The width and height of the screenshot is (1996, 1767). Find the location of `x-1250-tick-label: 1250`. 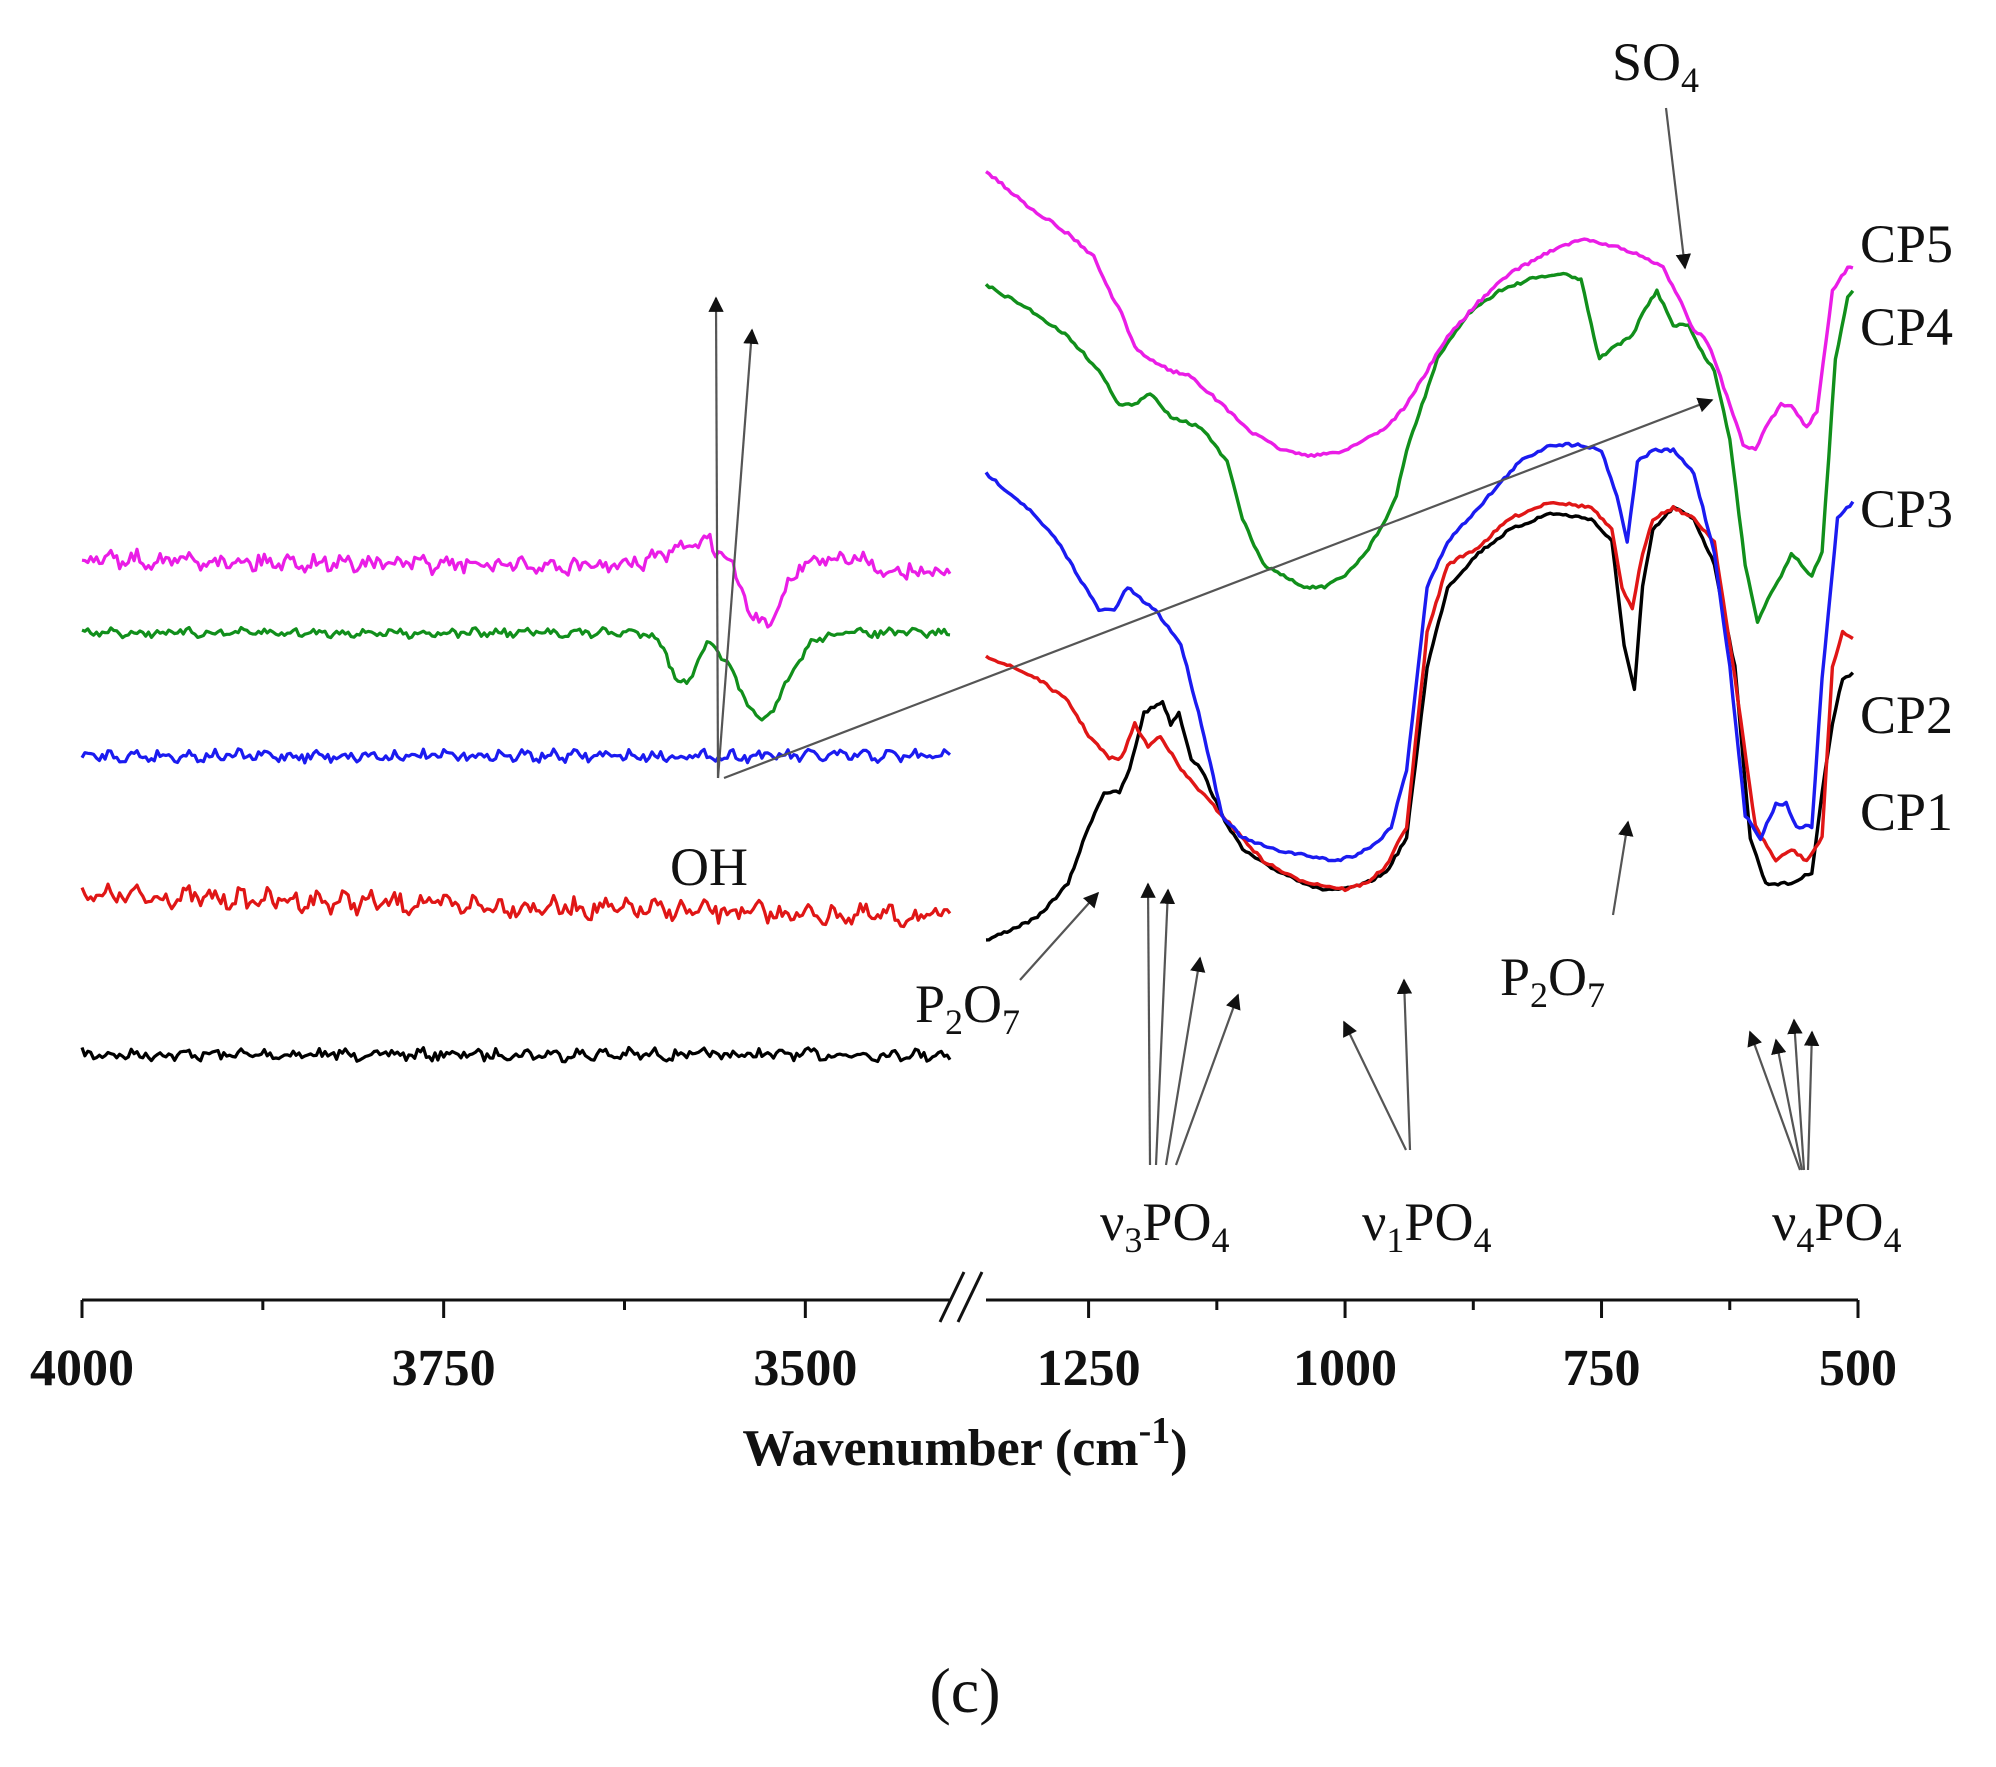

x-1250-tick-label: 1250 is located at coordinates (1089, 1368).